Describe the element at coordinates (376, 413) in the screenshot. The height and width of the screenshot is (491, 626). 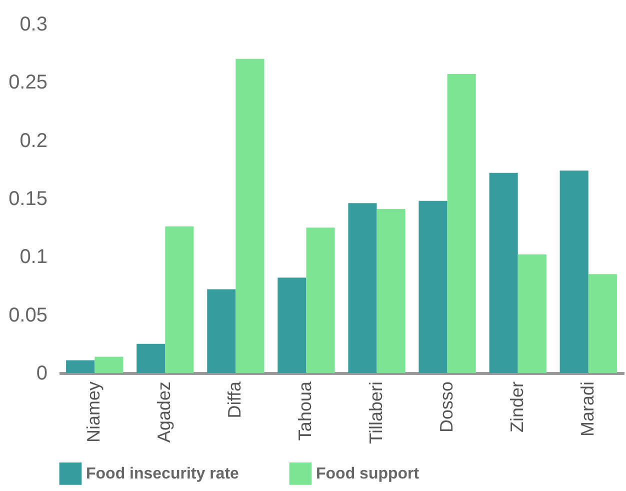
I see `x-tick-label: Tillaberi` at that location.